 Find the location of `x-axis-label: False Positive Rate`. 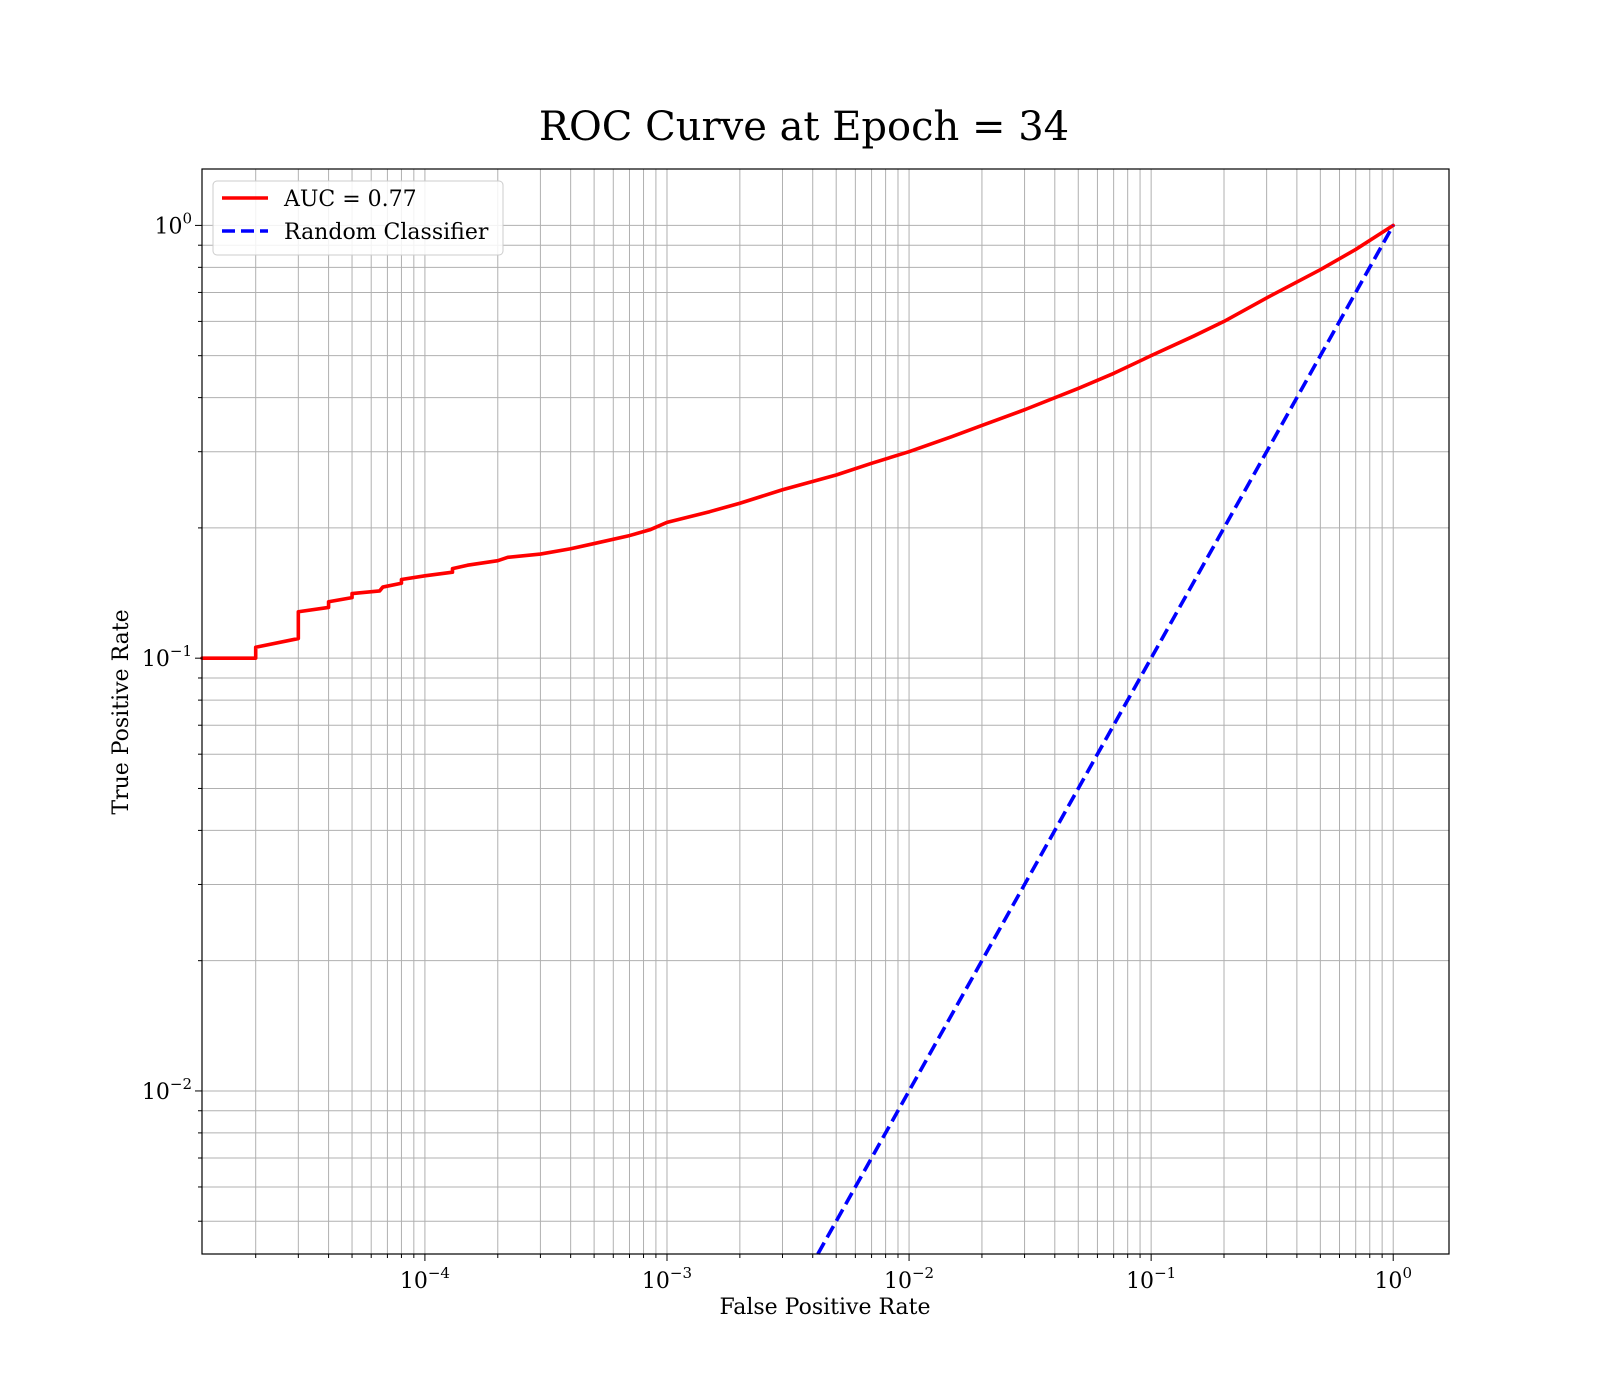

x-axis-label: False Positive Rate is located at coordinates (824, 1307).